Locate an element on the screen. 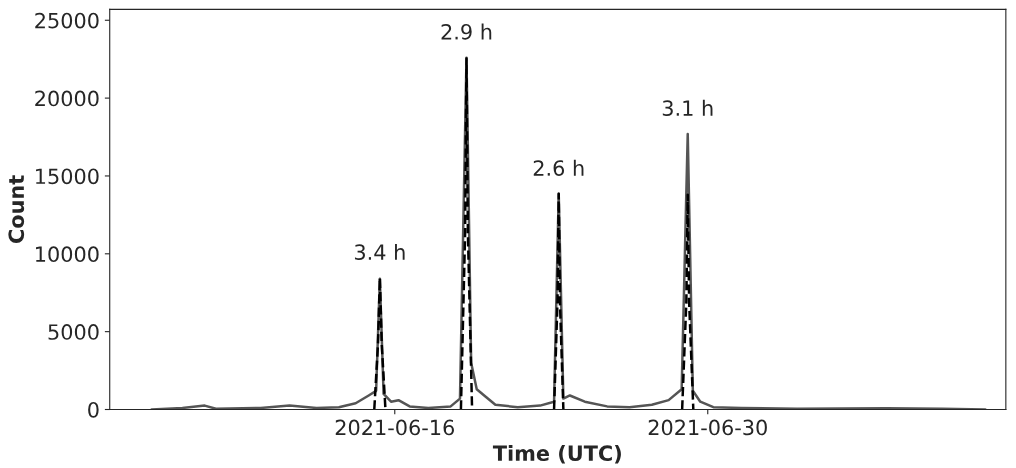 This screenshot has height=468, width=1016. annotation: 3.4 h is located at coordinates (379, 252).